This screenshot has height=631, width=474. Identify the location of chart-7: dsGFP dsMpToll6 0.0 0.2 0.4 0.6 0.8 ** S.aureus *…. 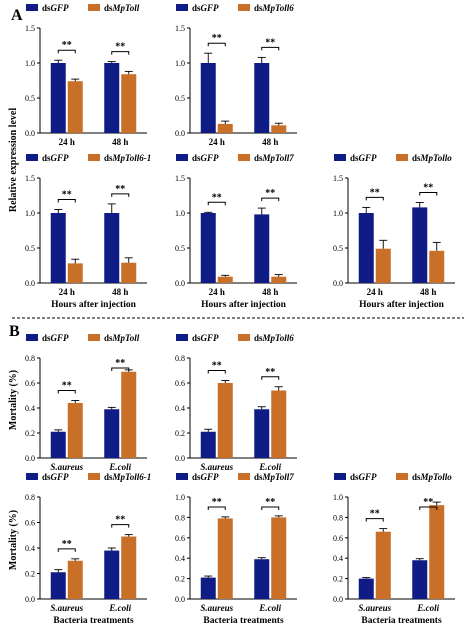
(236, 402).